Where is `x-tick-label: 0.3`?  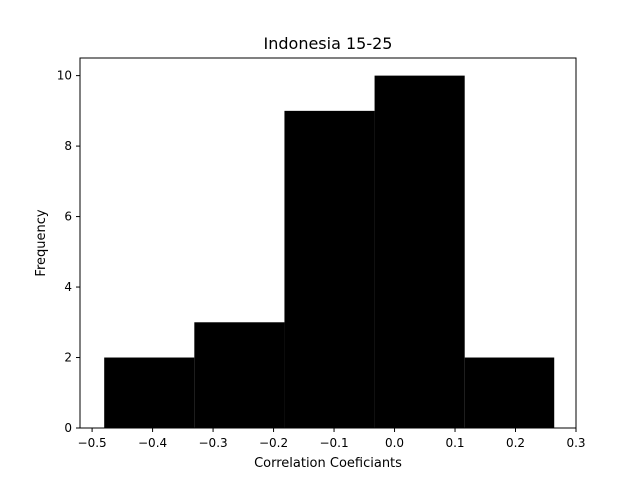
x-tick-label: 0.3 is located at coordinates (575, 443).